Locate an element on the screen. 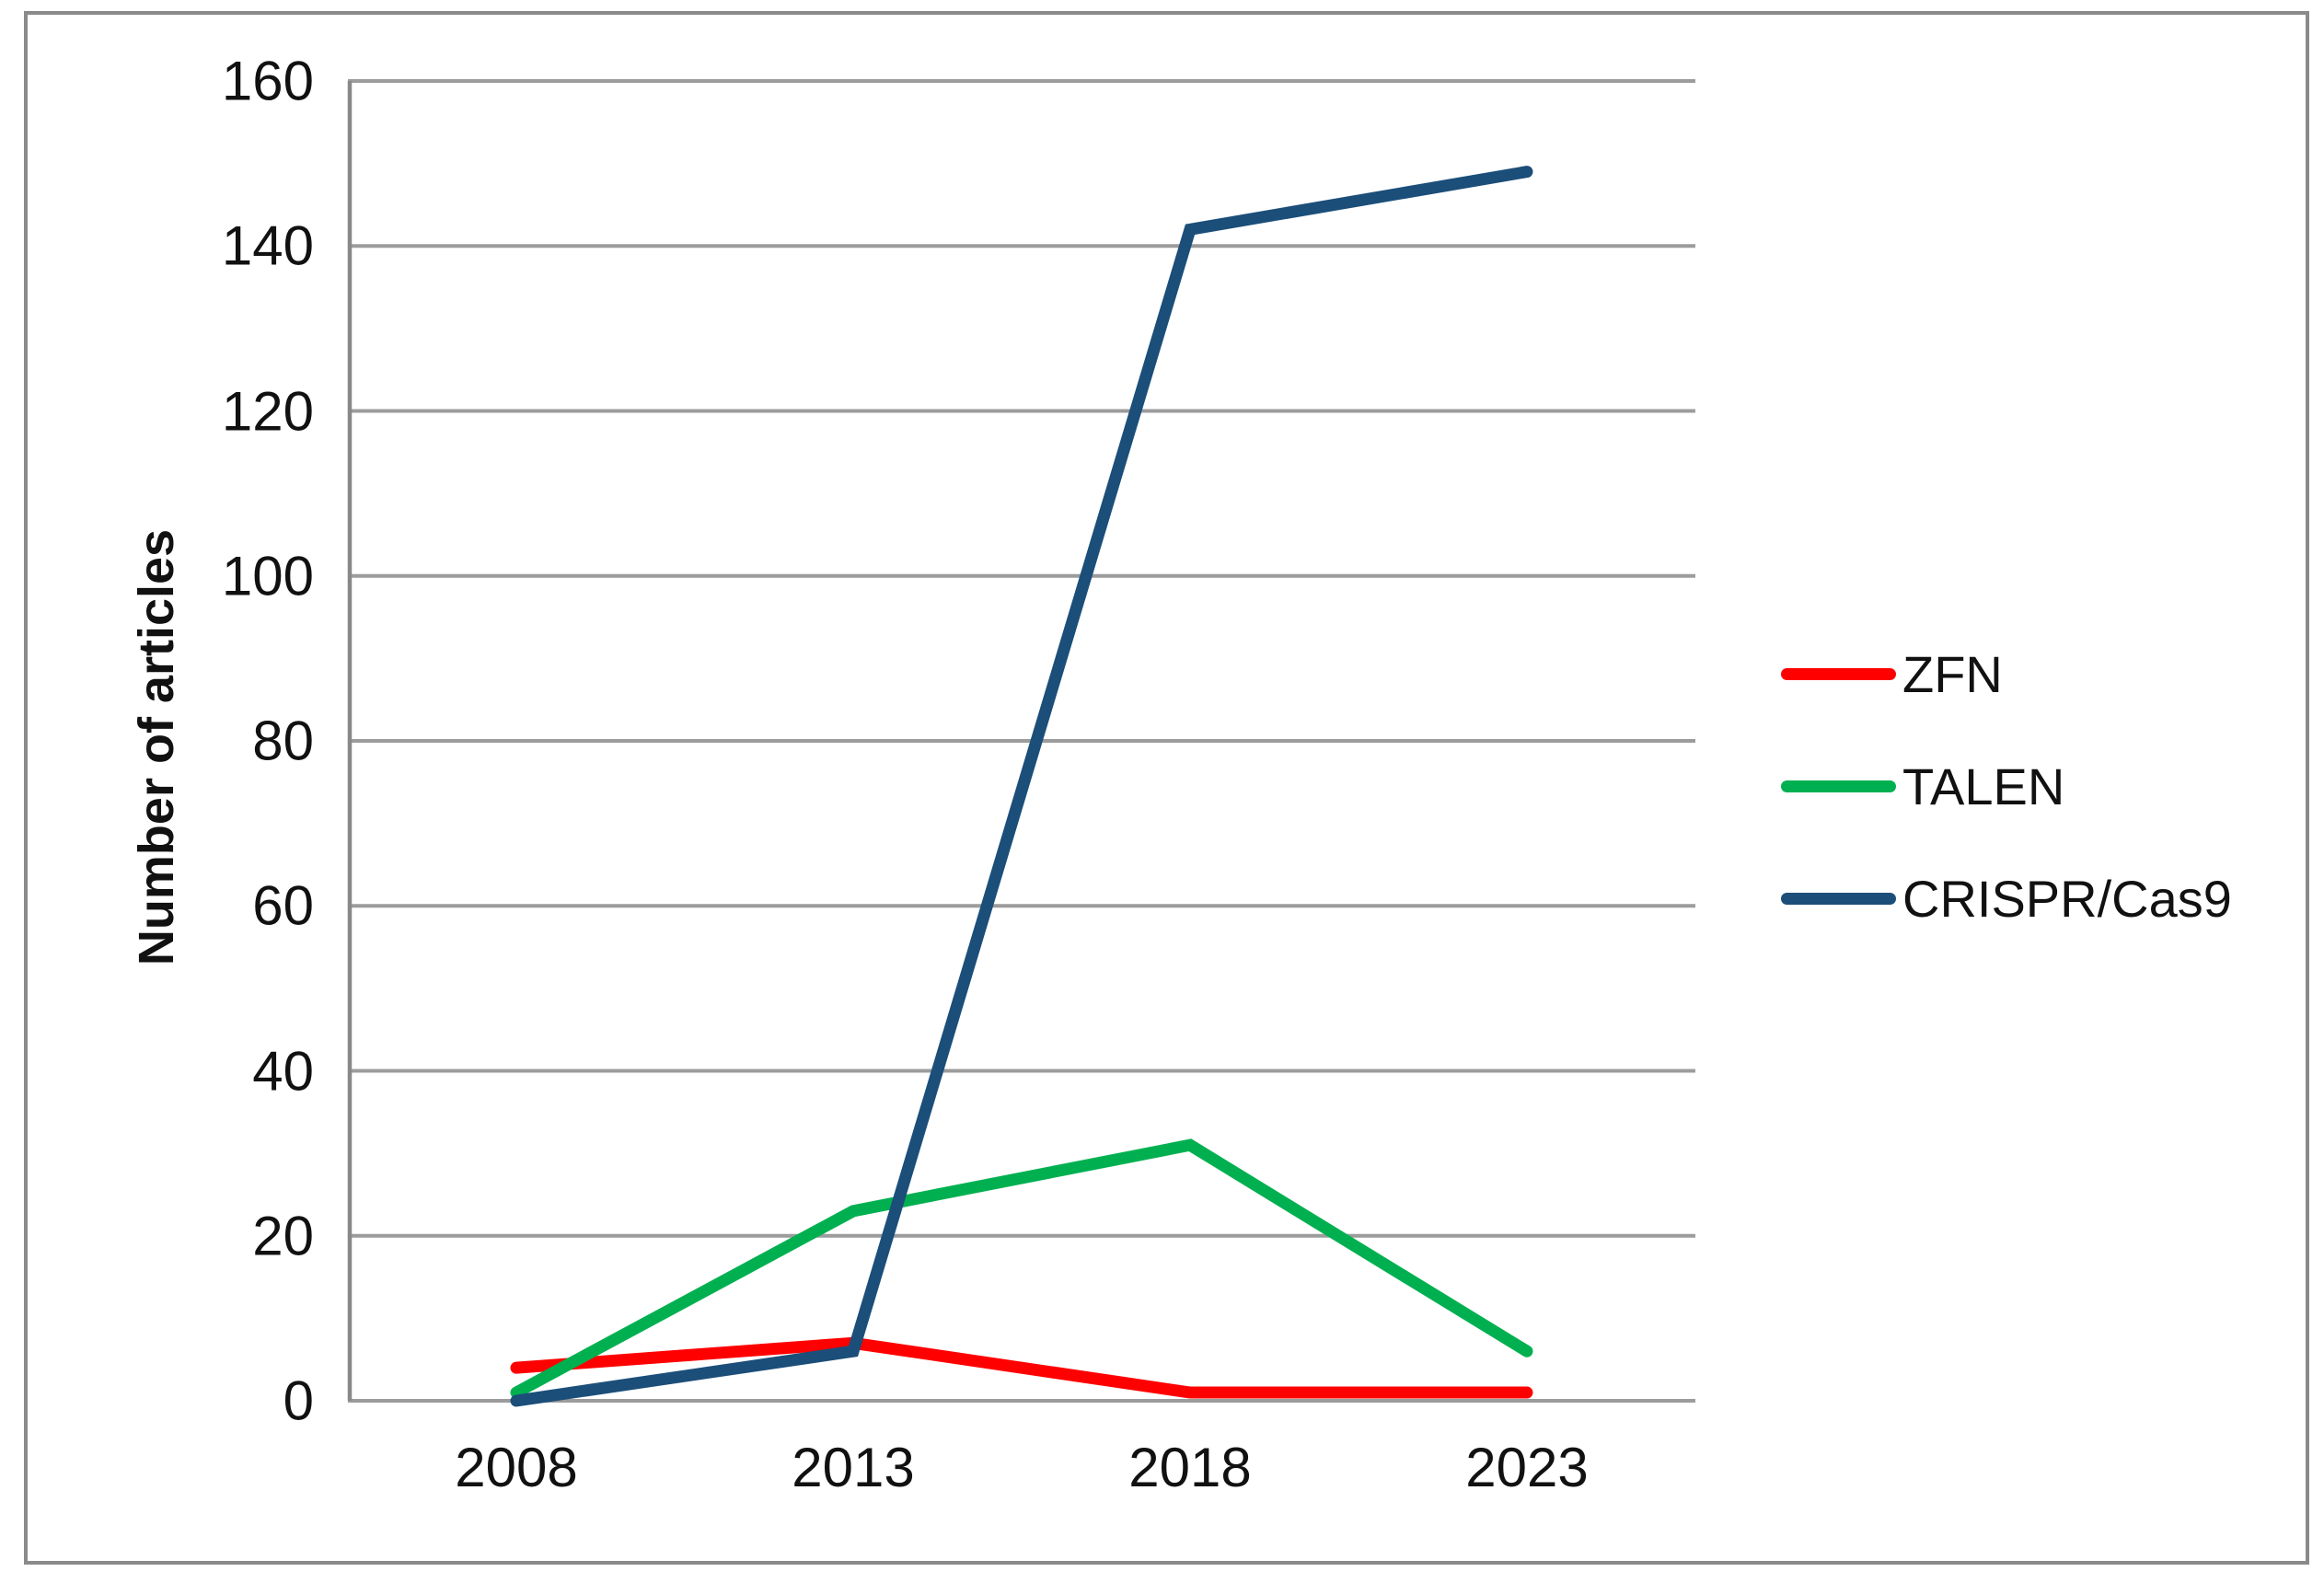 The height and width of the screenshot is (1583, 2324). legend-item-talen: TALEN is located at coordinates (2006, 786).